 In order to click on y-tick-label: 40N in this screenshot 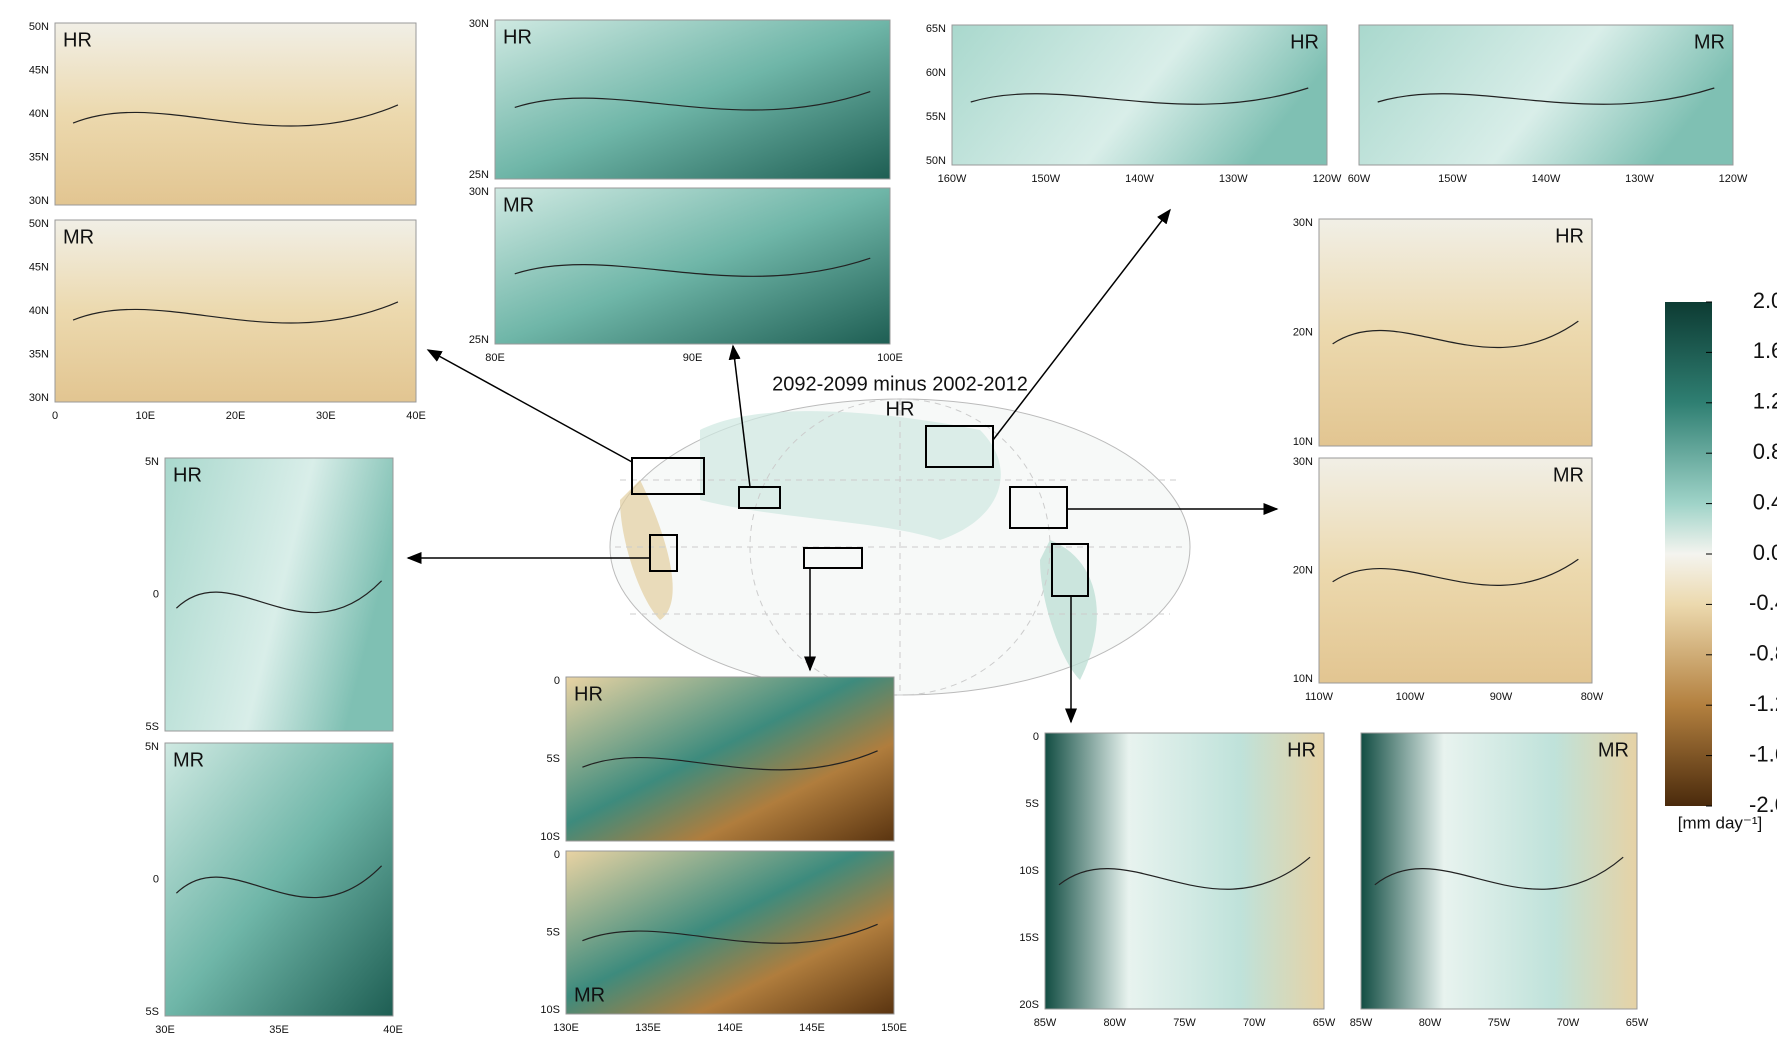, I will do `click(39, 311)`.